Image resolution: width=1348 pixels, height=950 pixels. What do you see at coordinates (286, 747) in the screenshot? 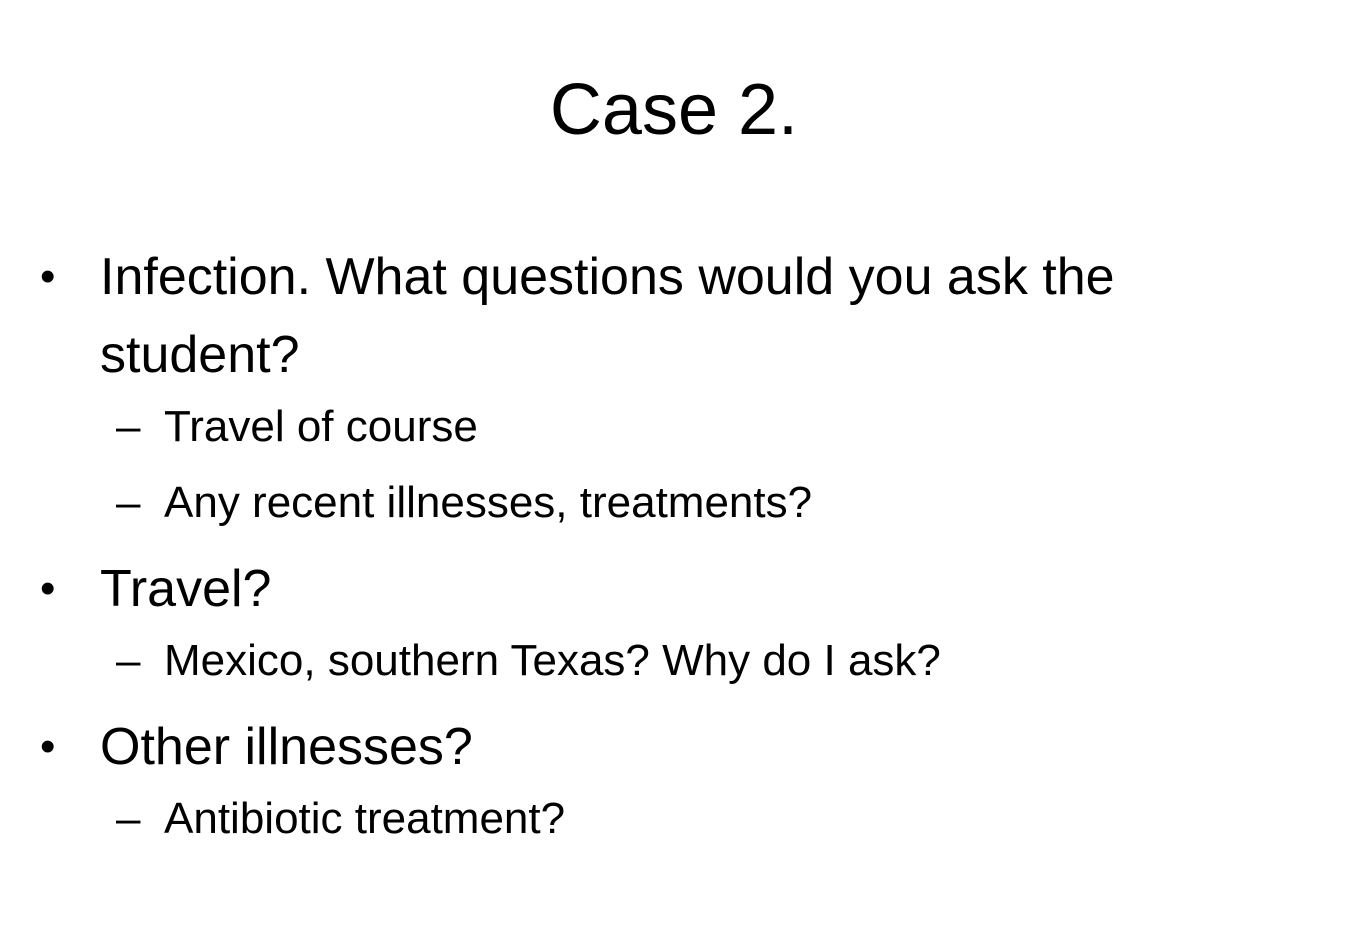
I see `bullet-text: Other illnesses?` at bounding box center [286, 747].